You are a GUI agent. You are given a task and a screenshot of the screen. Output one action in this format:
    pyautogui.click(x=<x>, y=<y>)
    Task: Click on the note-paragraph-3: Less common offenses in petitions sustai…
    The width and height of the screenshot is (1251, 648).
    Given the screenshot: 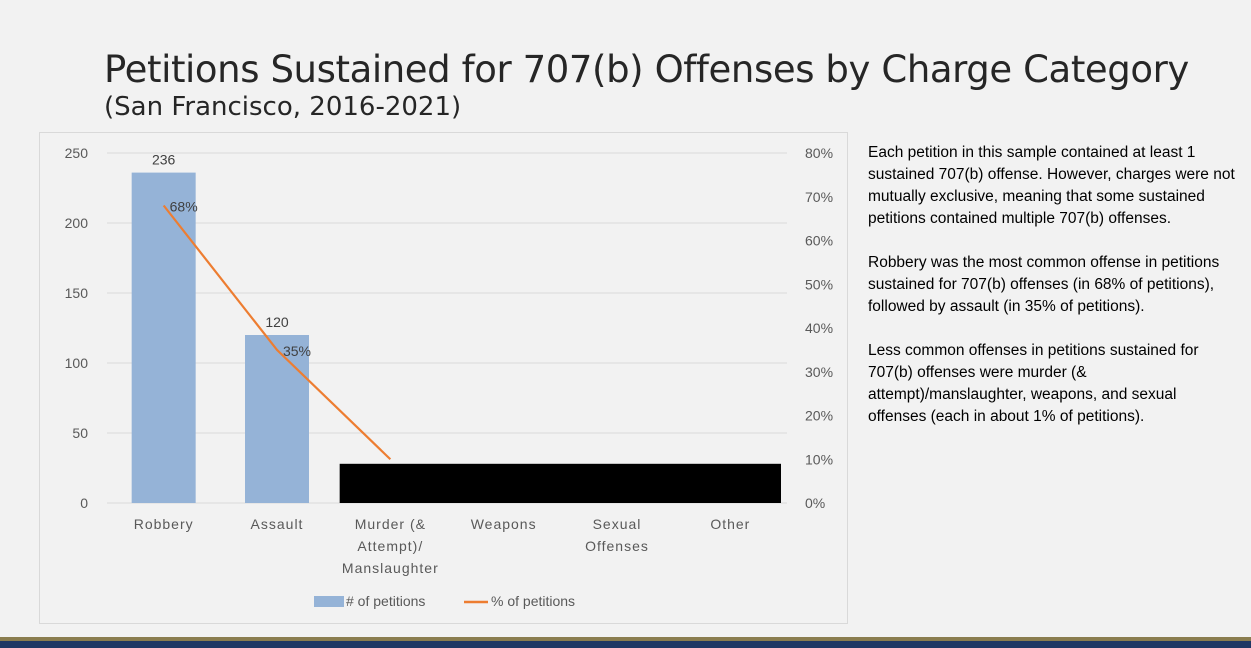 What is the action you would take?
    pyautogui.click(x=1033, y=383)
    